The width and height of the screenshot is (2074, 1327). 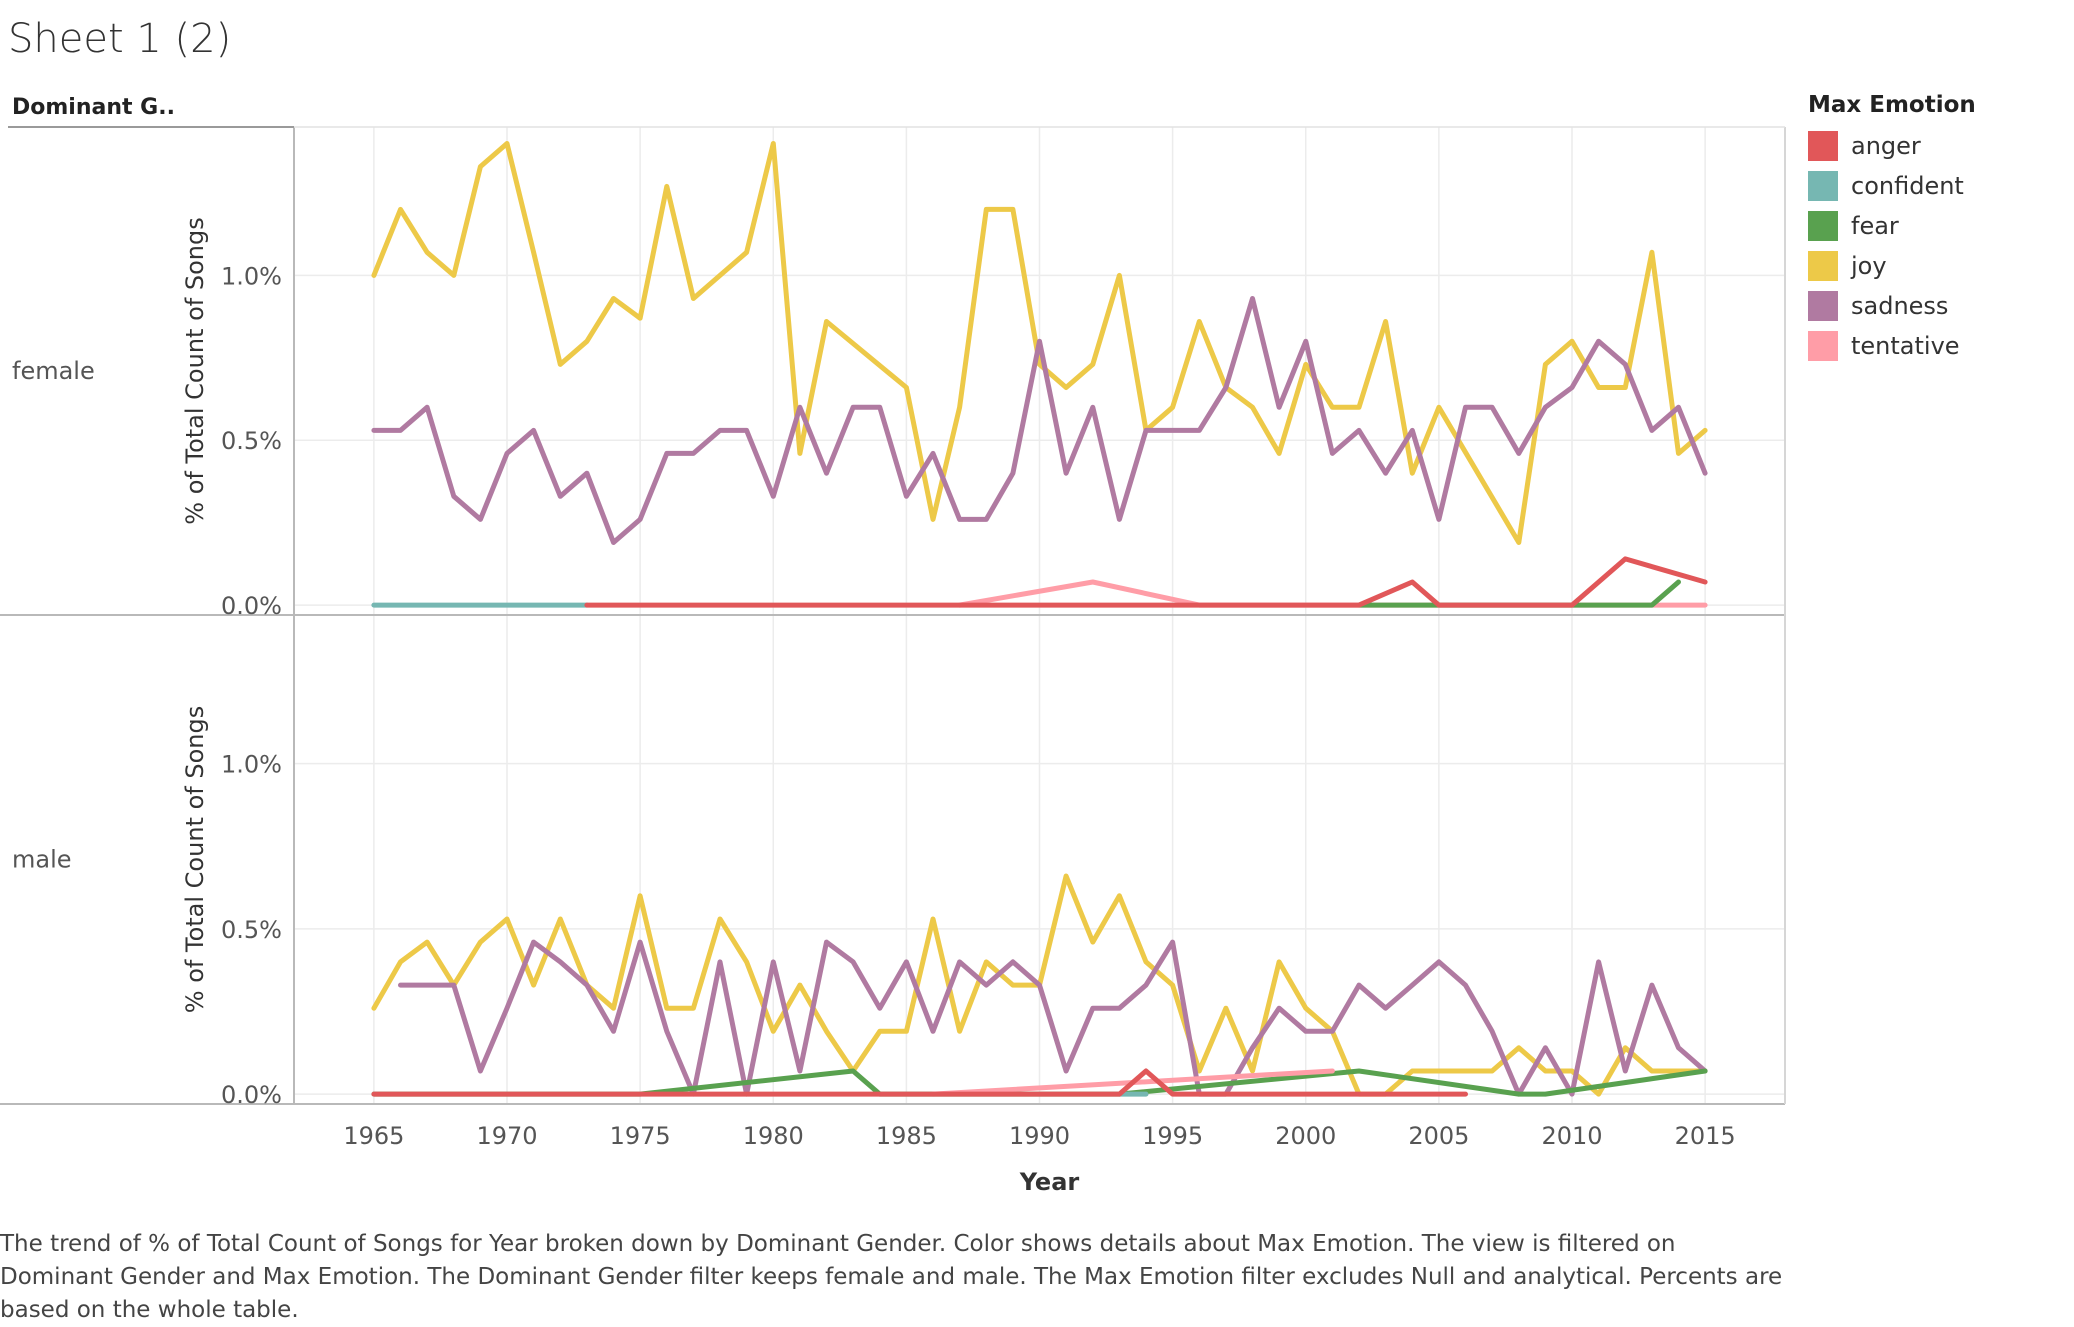 What do you see at coordinates (506, 1136) in the screenshot?
I see `x-tick-label: 1970` at bounding box center [506, 1136].